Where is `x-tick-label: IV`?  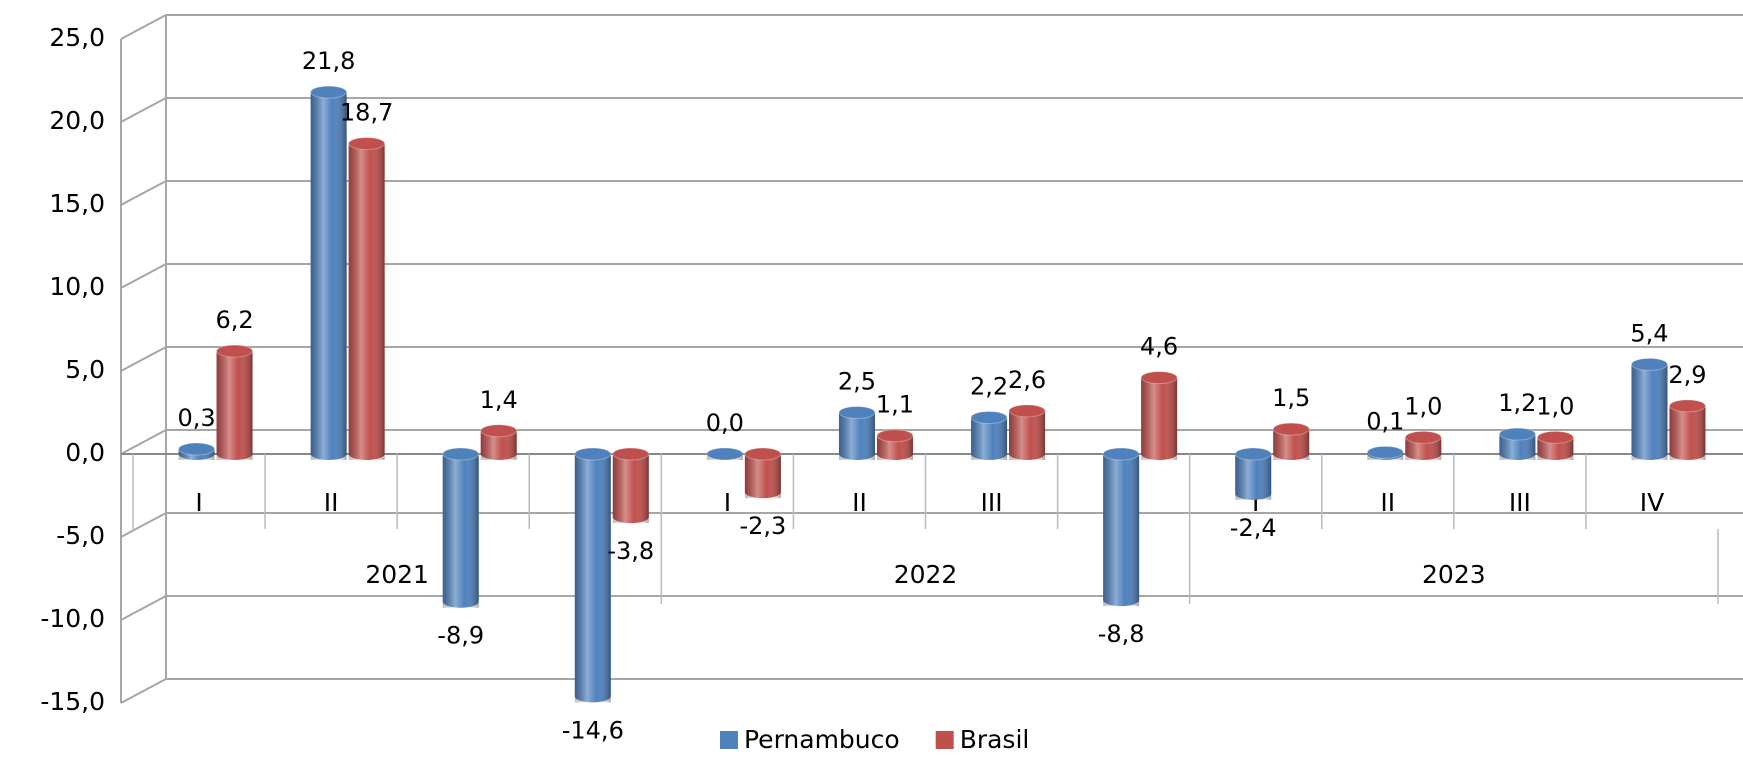
x-tick-label: IV is located at coordinates (1652, 502).